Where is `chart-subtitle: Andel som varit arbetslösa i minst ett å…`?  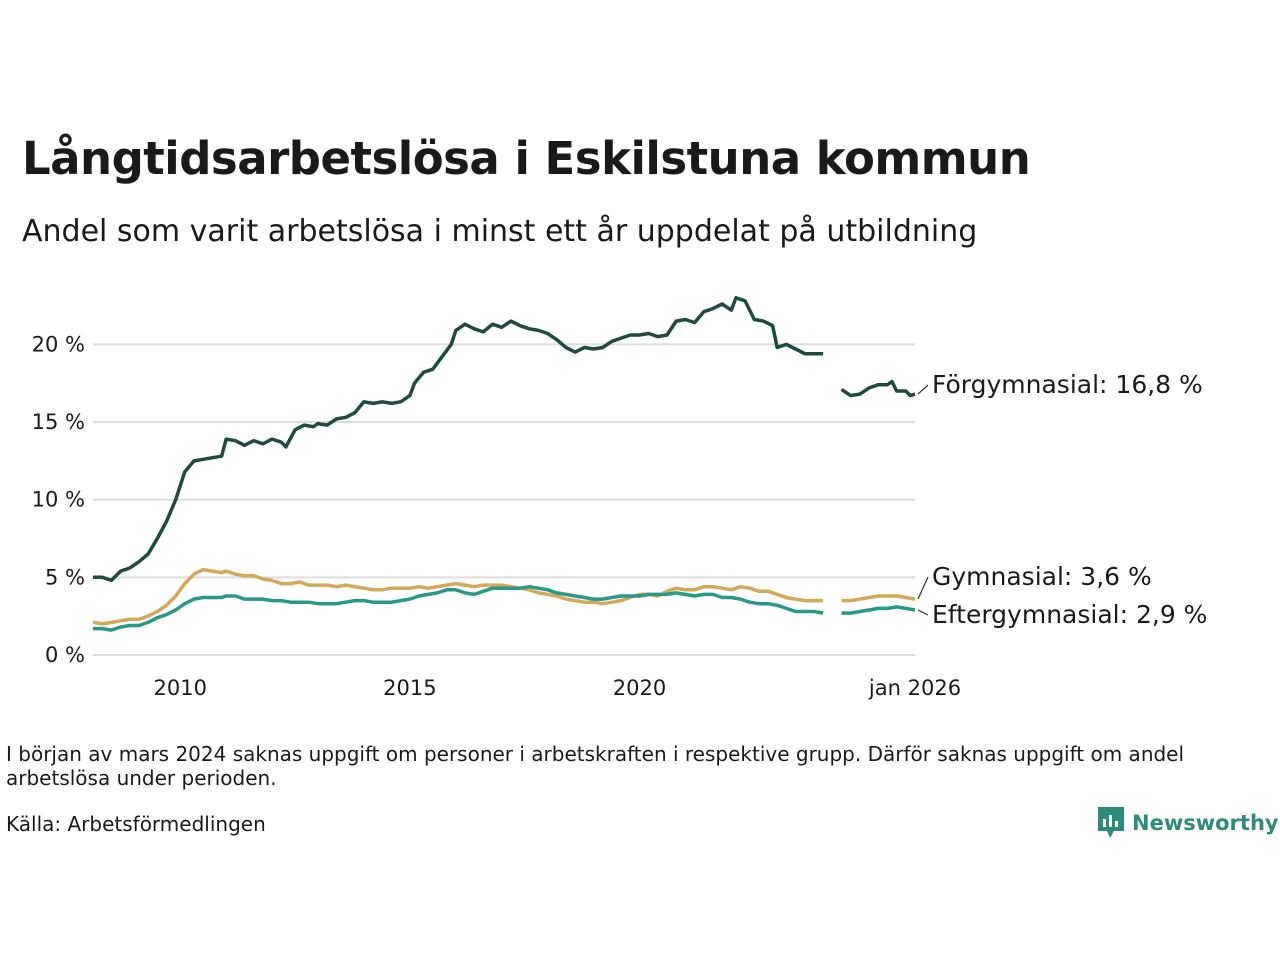 chart-subtitle: Andel som varit arbetslösa i minst ett å… is located at coordinates (500, 231).